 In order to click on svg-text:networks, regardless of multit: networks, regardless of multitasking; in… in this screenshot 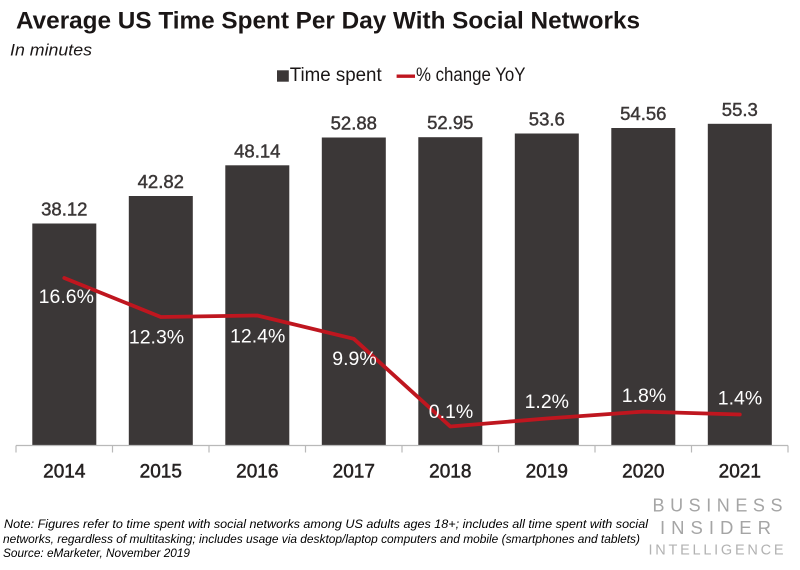, I will do `click(321, 539)`.